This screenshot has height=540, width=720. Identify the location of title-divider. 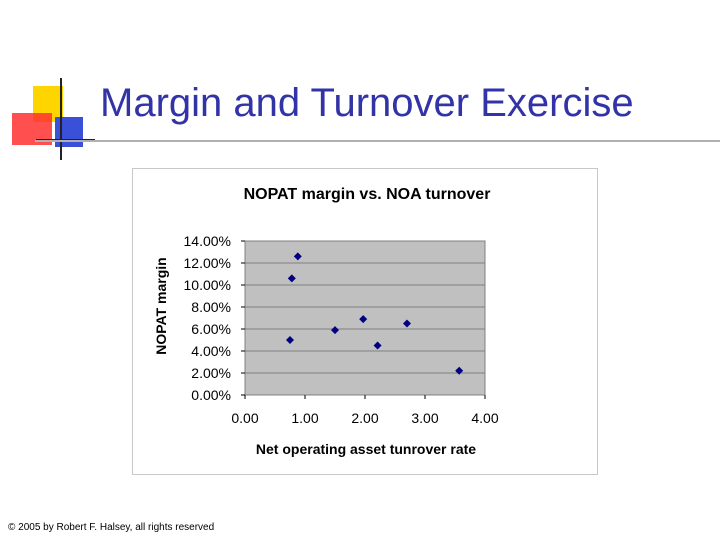
(377, 141).